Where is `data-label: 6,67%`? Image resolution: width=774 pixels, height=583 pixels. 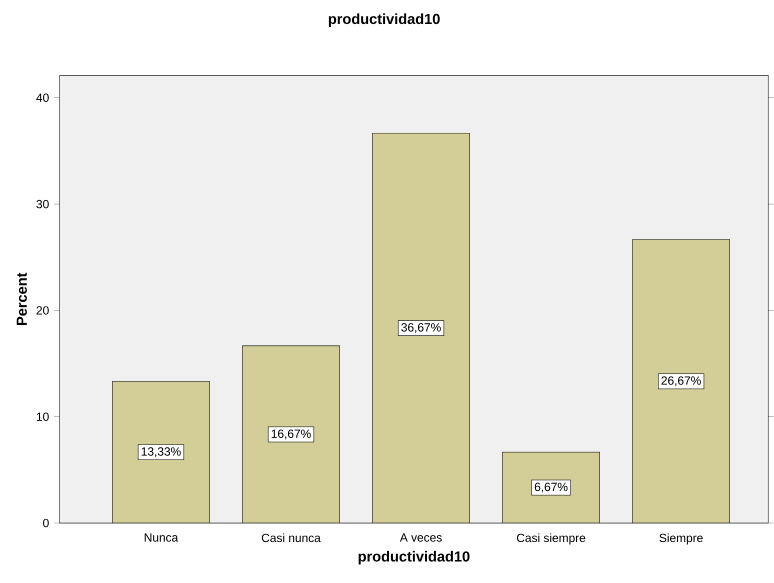 data-label: 6,67% is located at coordinates (551, 487).